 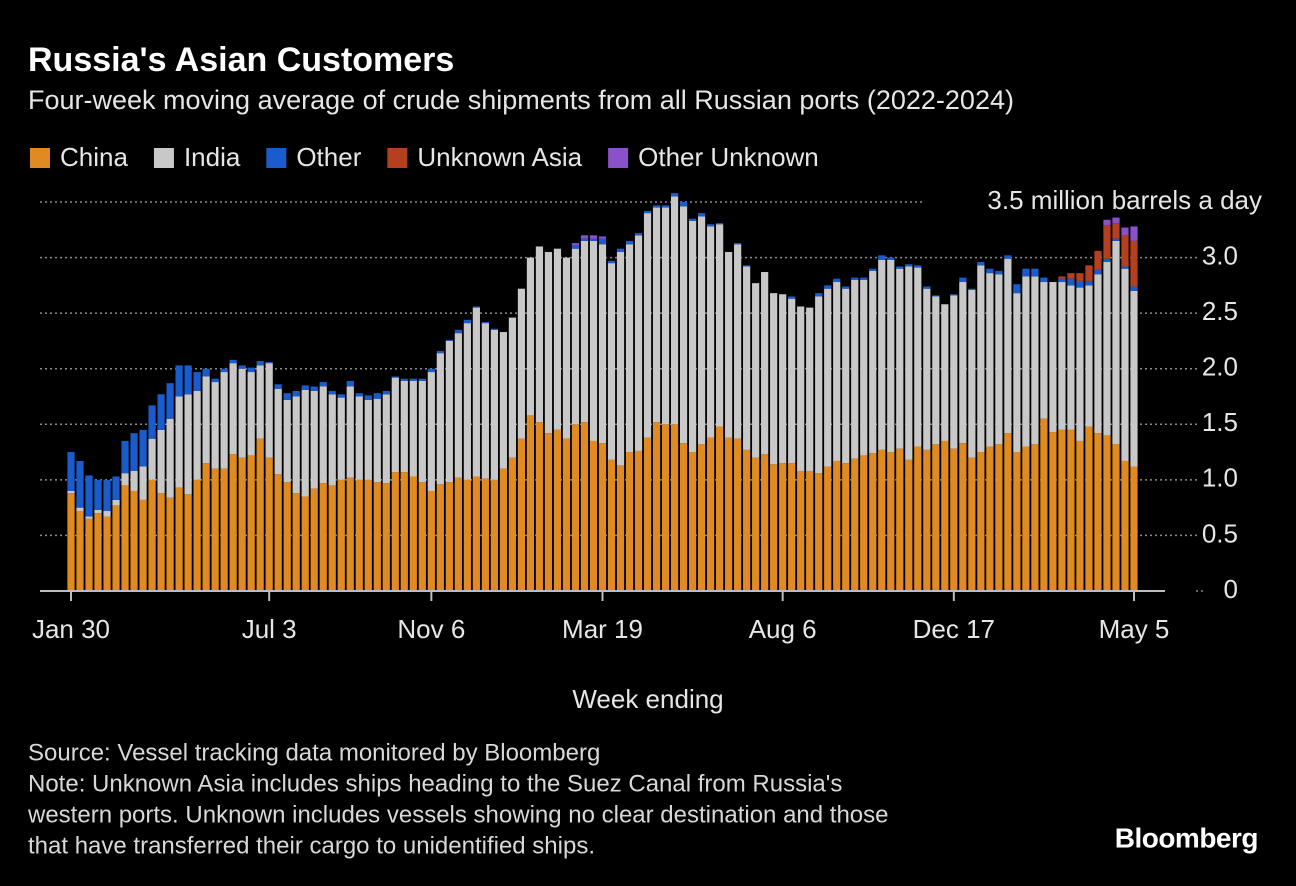 I want to click on legend-label: Unknown Asia, so click(x=499, y=157).